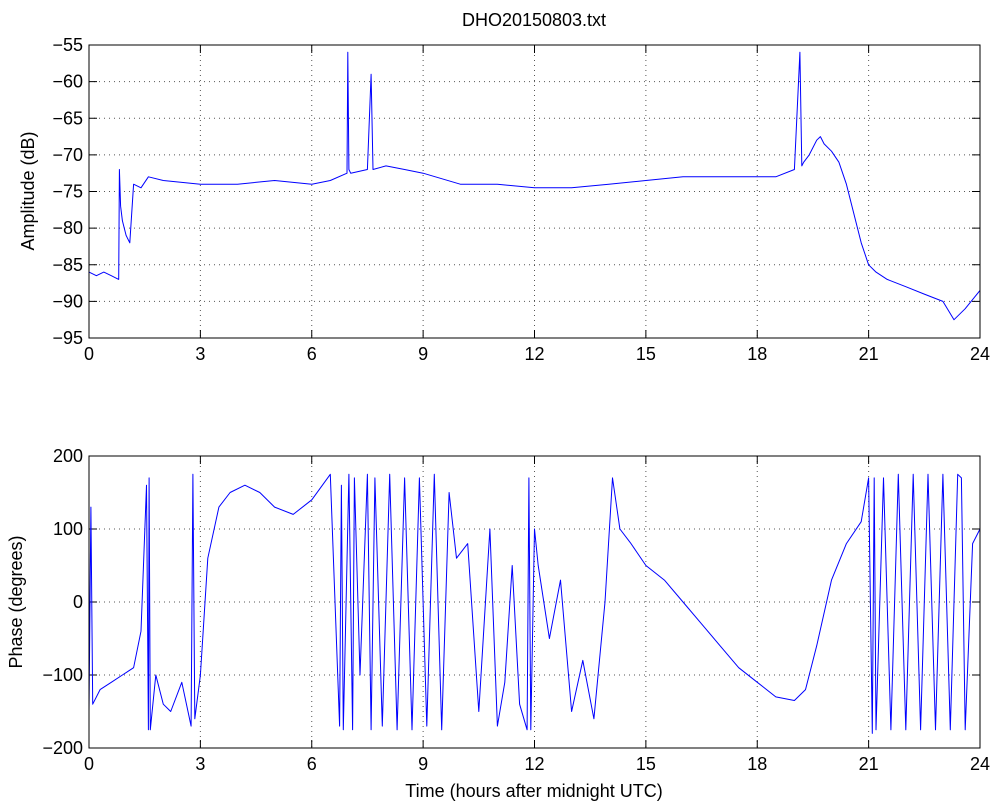 This screenshot has height=806, width=998. I want to click on y-tick-label: −95, so click(67, 338).